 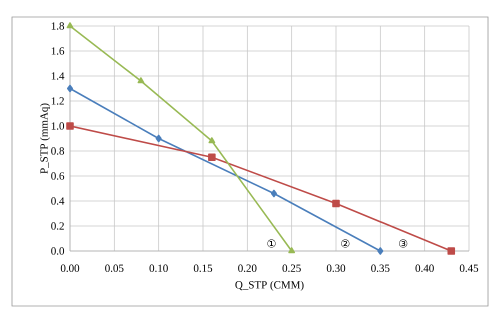 I want to click on x-tick-label: 0.10, so click(x=159, y=268).